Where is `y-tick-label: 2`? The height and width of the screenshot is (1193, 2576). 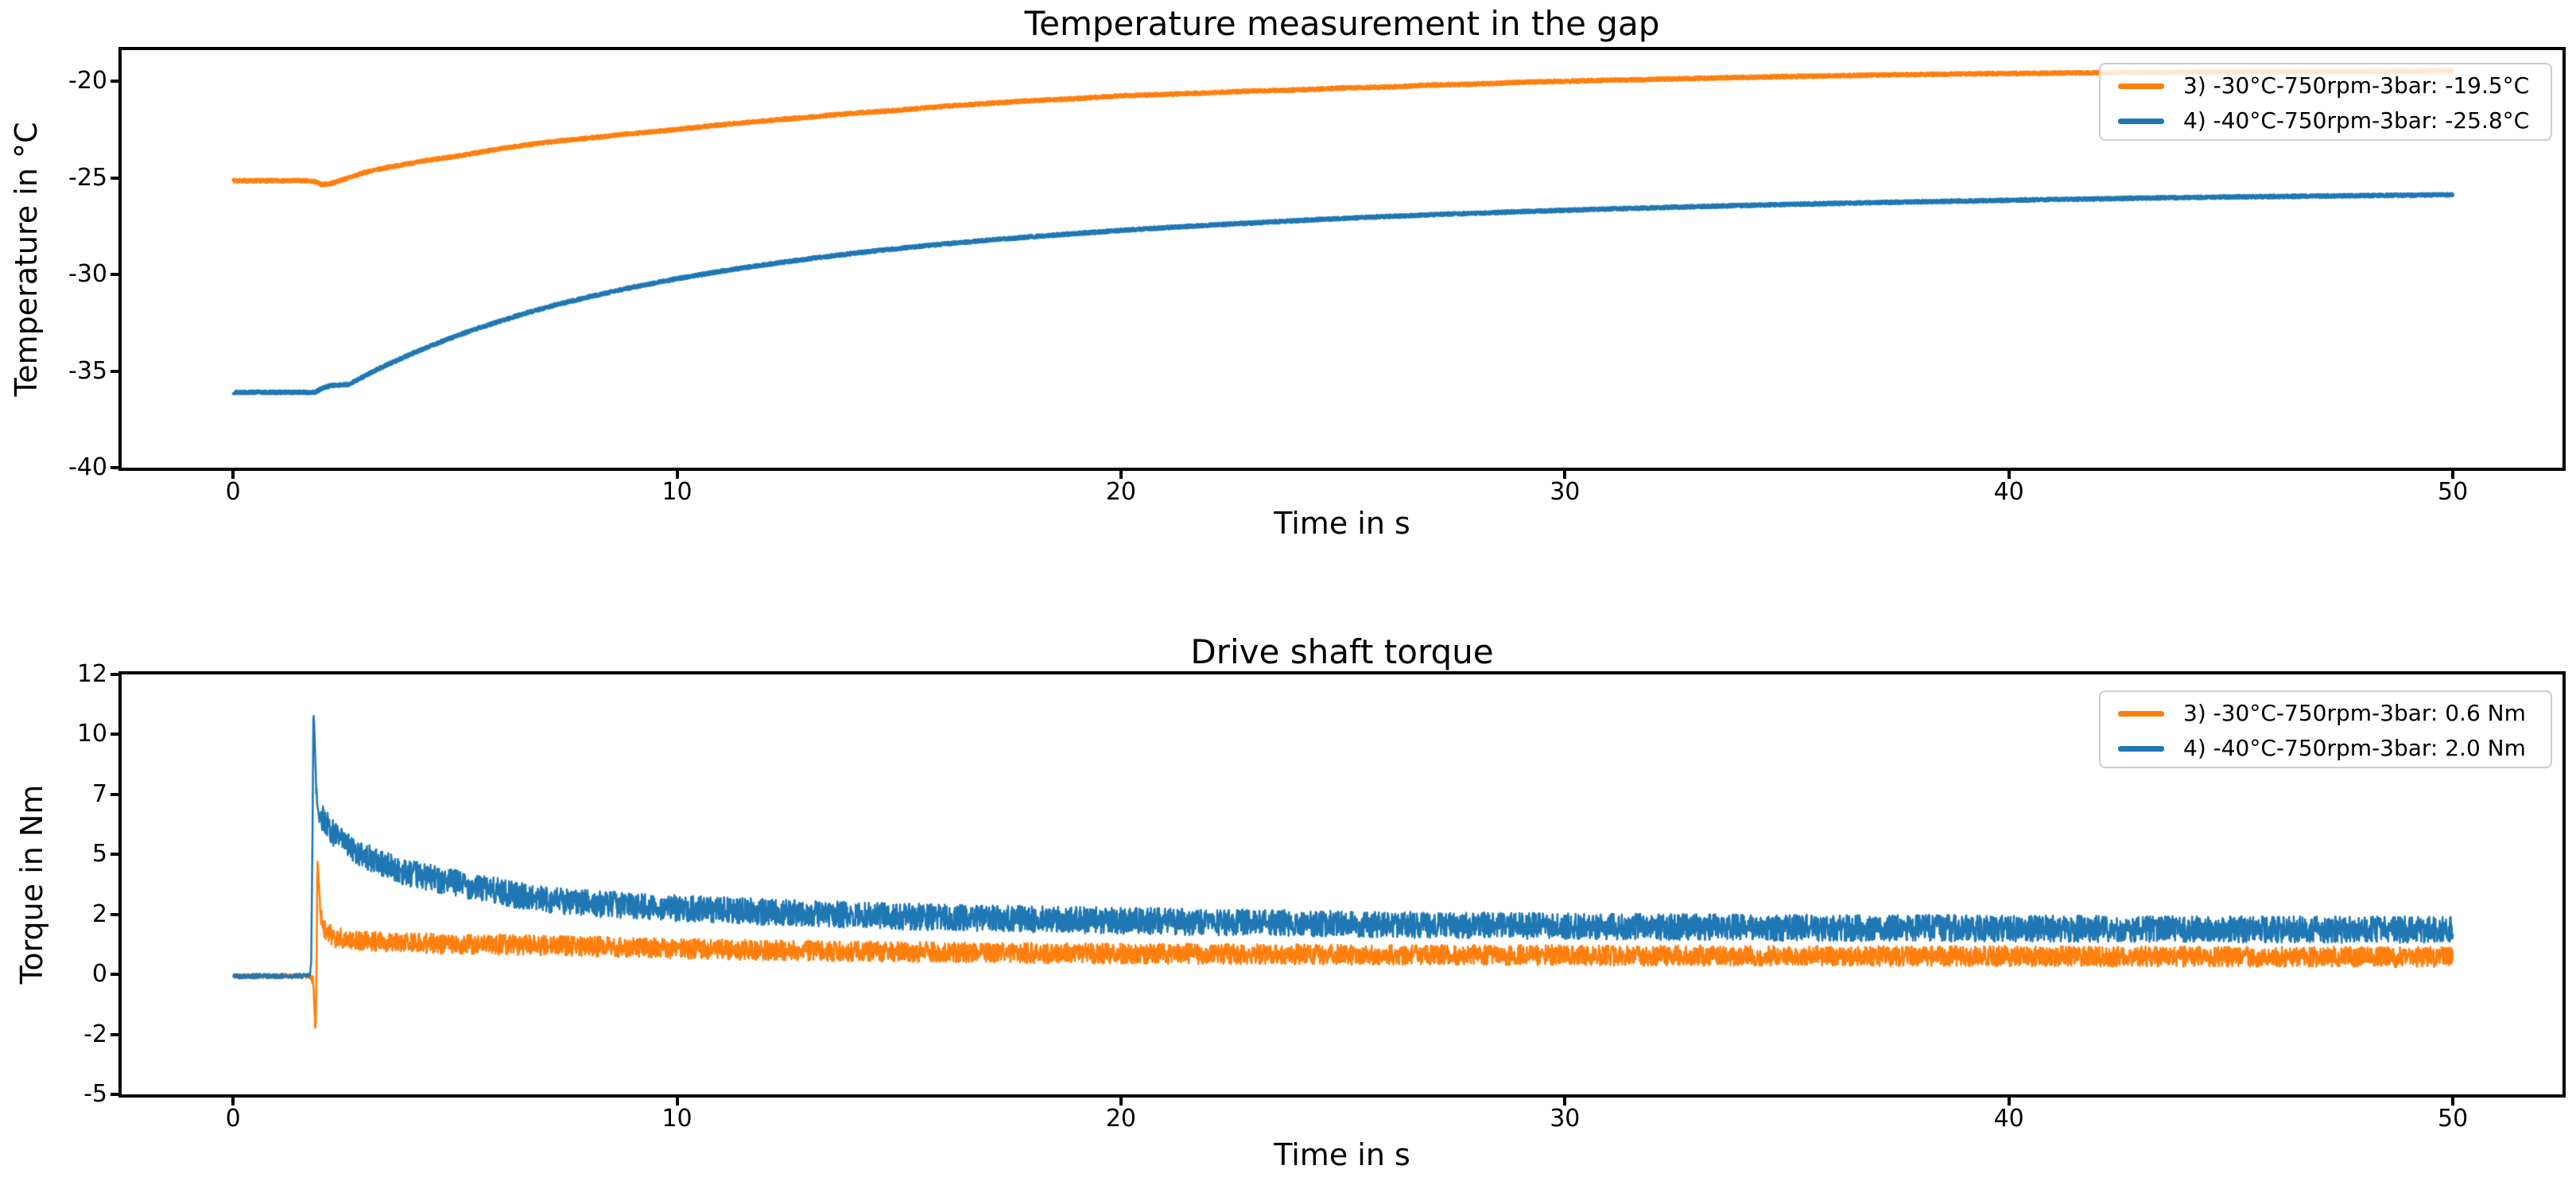 y-tick-label: 2 is located at coordinates (99, 914).